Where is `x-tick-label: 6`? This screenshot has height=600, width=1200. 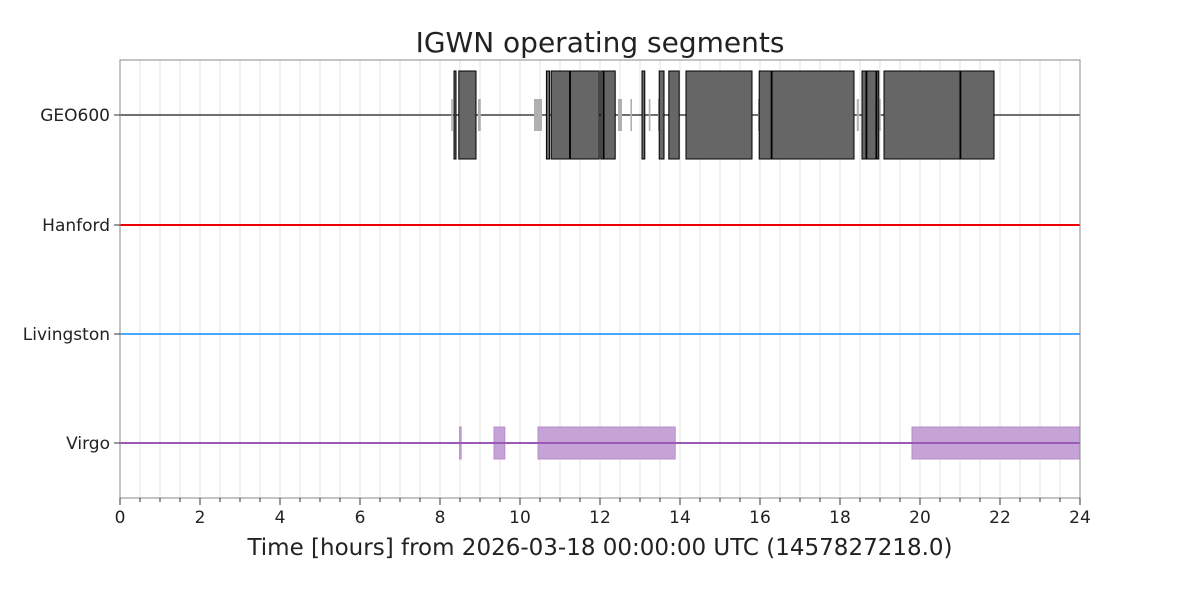
x-tick-label: 6 is located at coordinates (360, 518).